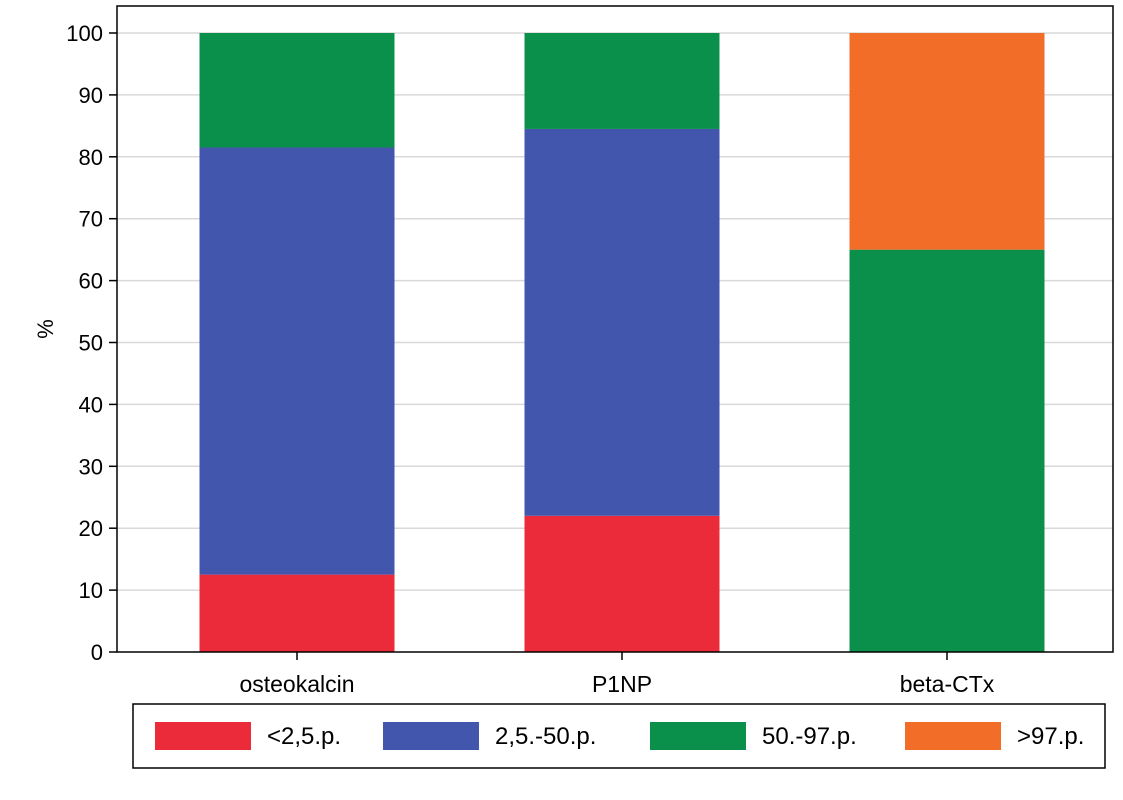  Describe the element at coordinates (91, 281) in the screenshot. I see `y-tick-label: 60` at that location.